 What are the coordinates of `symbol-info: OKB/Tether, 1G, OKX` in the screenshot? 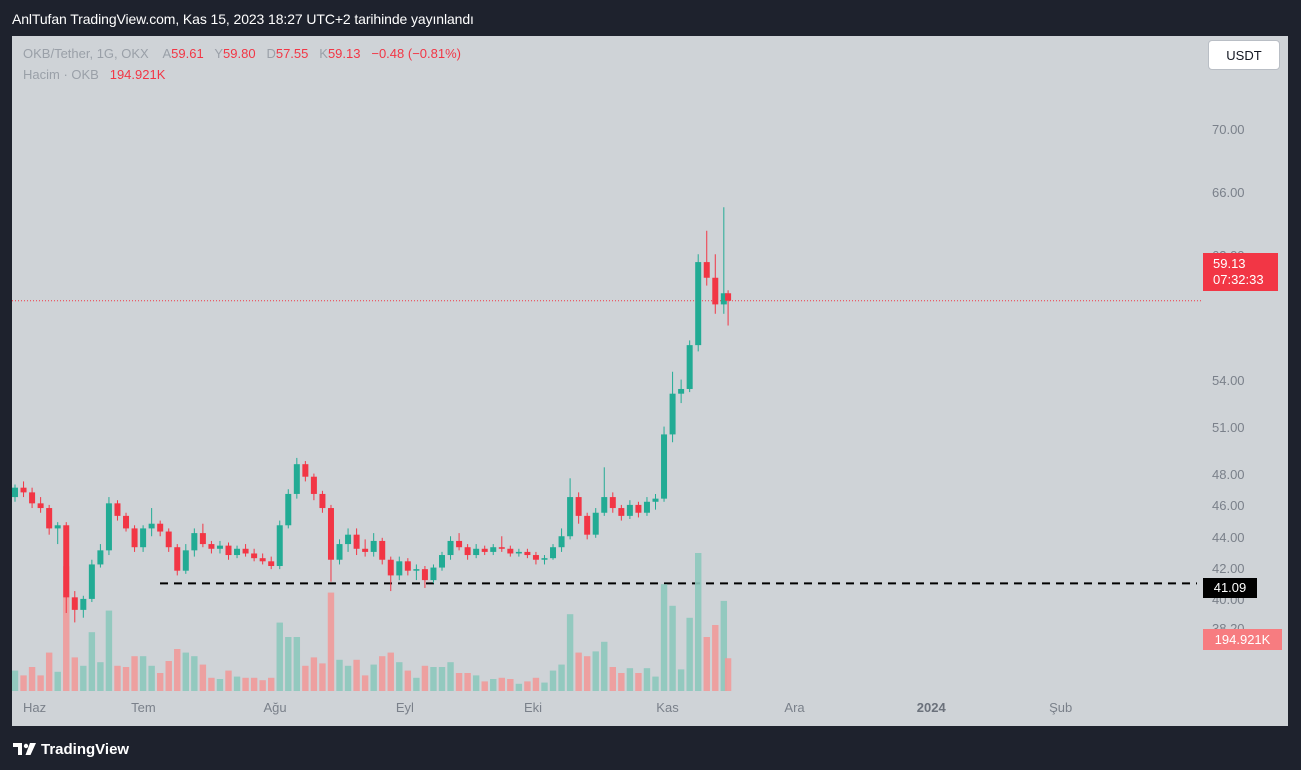 It's located at (86, 53).